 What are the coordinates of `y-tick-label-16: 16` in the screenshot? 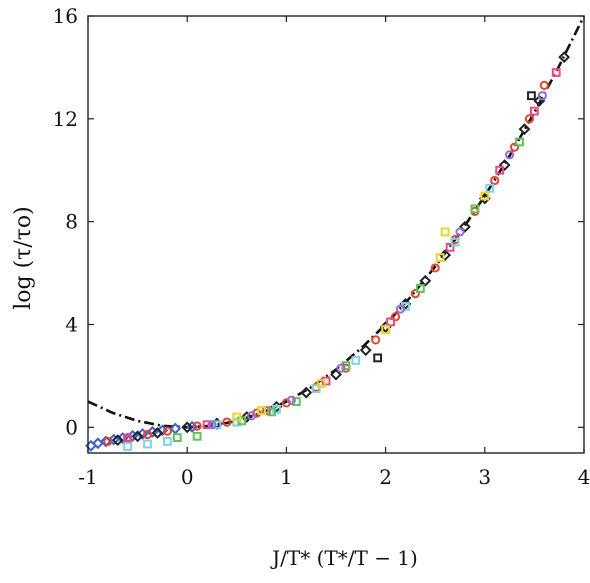 It's located at (65, 16).